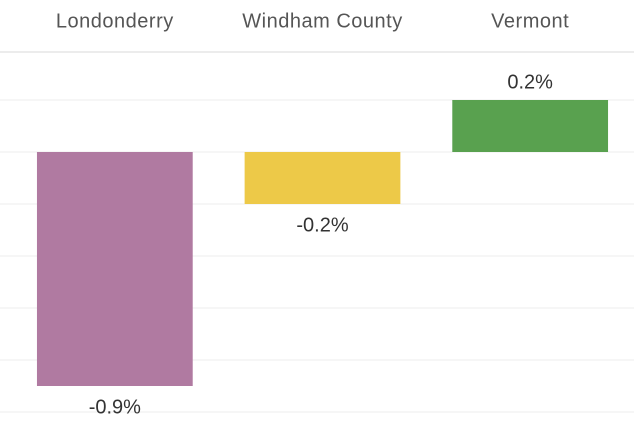 Image resolution: width=634 pixels, height=428 pixels. I want to click on category-label: Londonderry, so click(115, 21).